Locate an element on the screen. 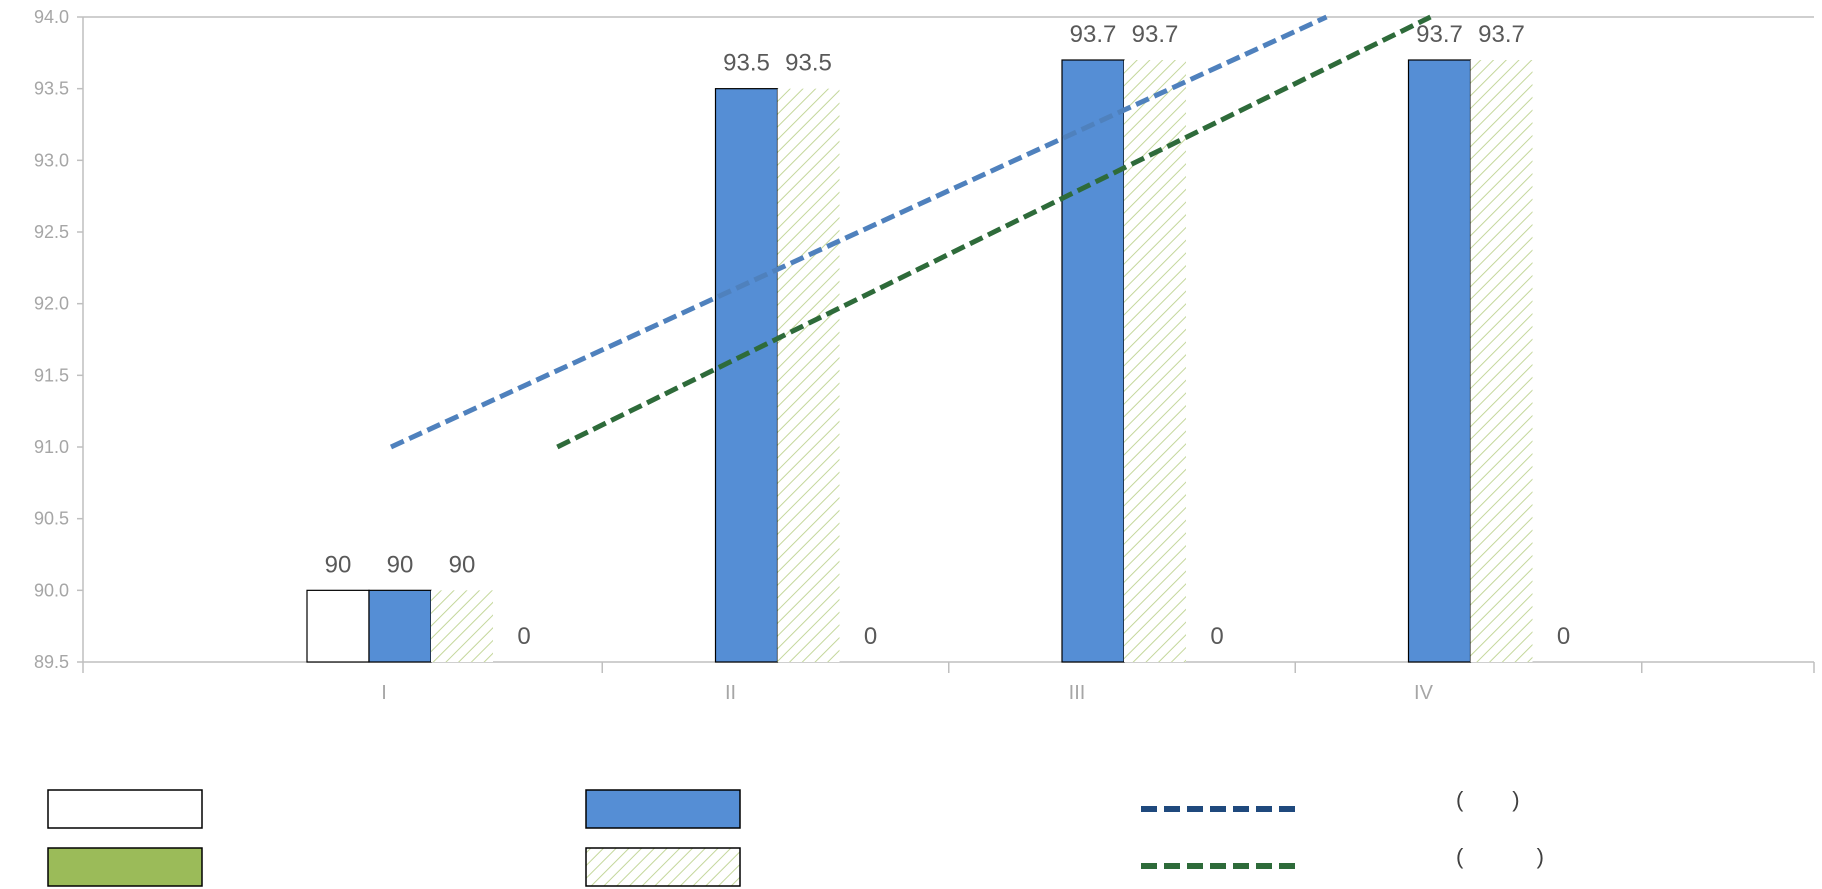 Image resolution: width=1822 pixels, height=889 pixels. y-tick-label: 93.0 is located at coordinates (51, 160).